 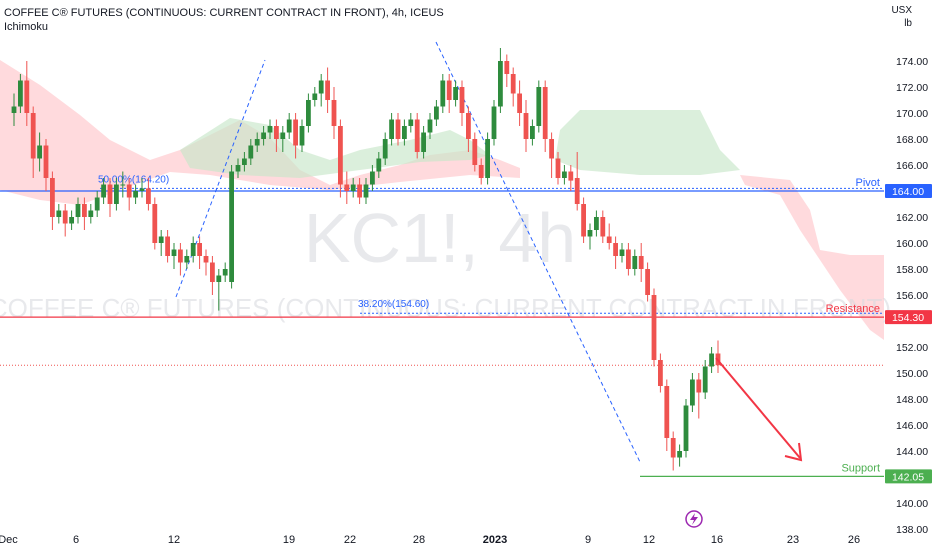 What do you see at coordinates (912, 426) in the screenshot?
I see `price-tick-label: 146.00` at bounding box center [912, 426].